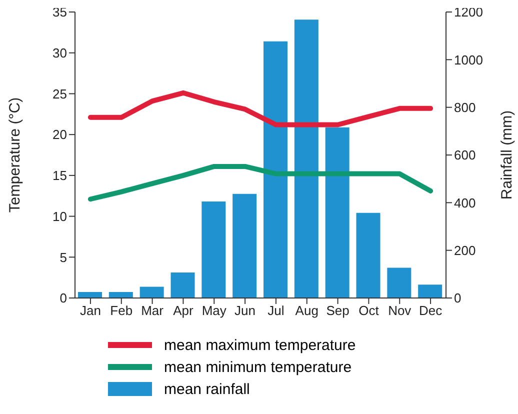 This screenshot has width=518, height=414. Describe the element at coordinates (15, 155) in the screenshot. I see `y-axis-title: Temperature (°C)` at that location.